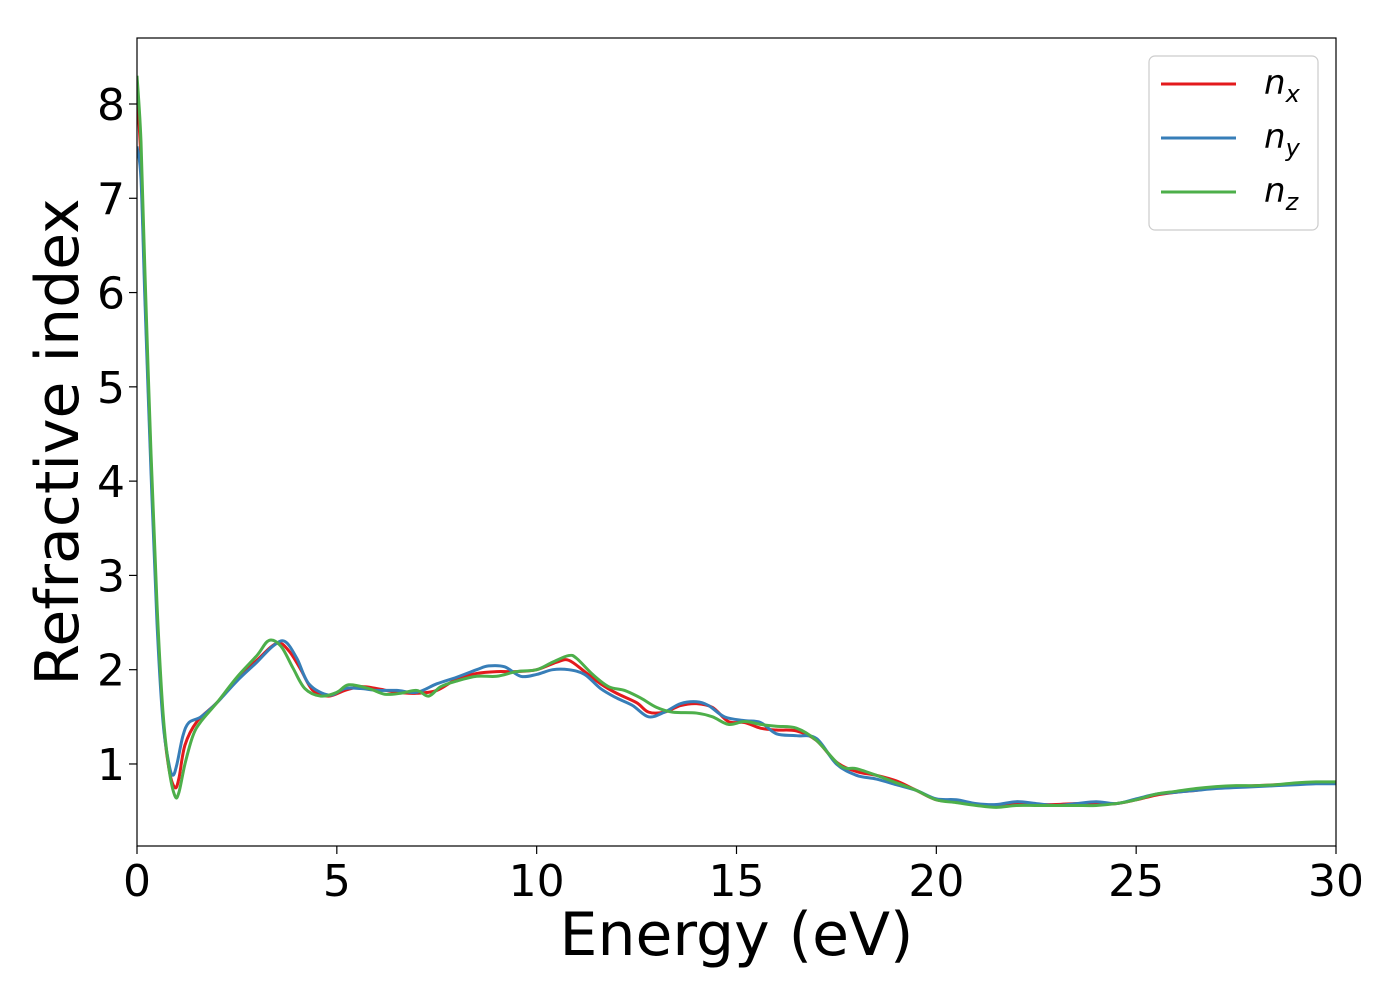  I want to click on x-tick-label: 15, so click(737, 881).